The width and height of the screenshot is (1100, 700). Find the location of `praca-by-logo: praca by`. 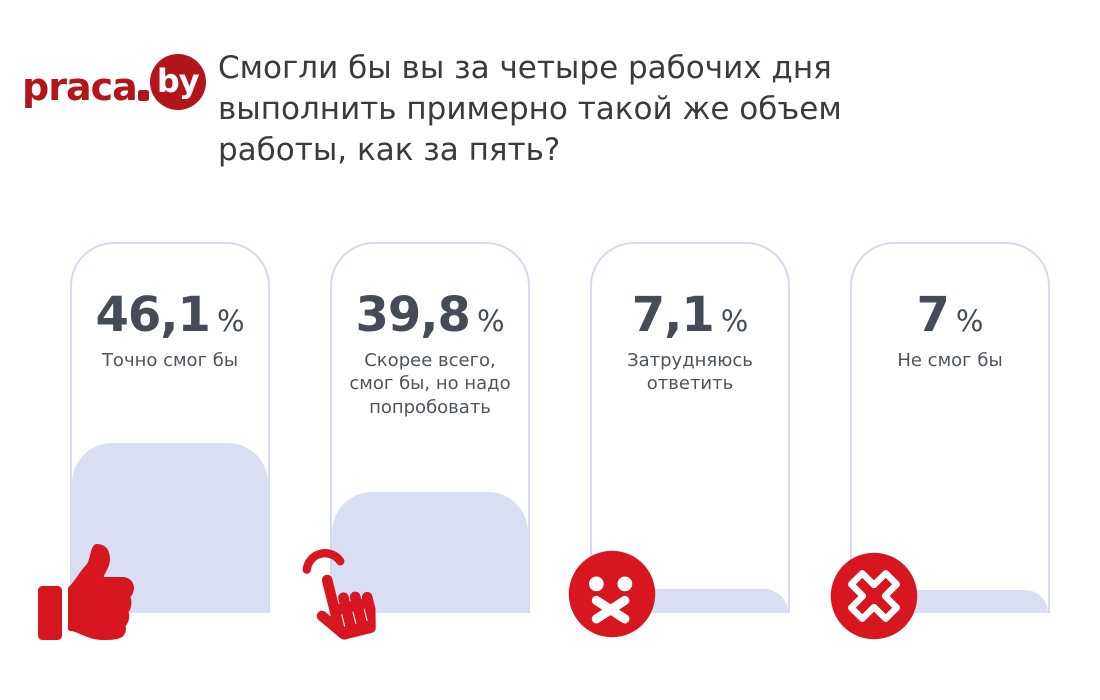

praca-by-logo: praca by is located at coordinates (114, 82).